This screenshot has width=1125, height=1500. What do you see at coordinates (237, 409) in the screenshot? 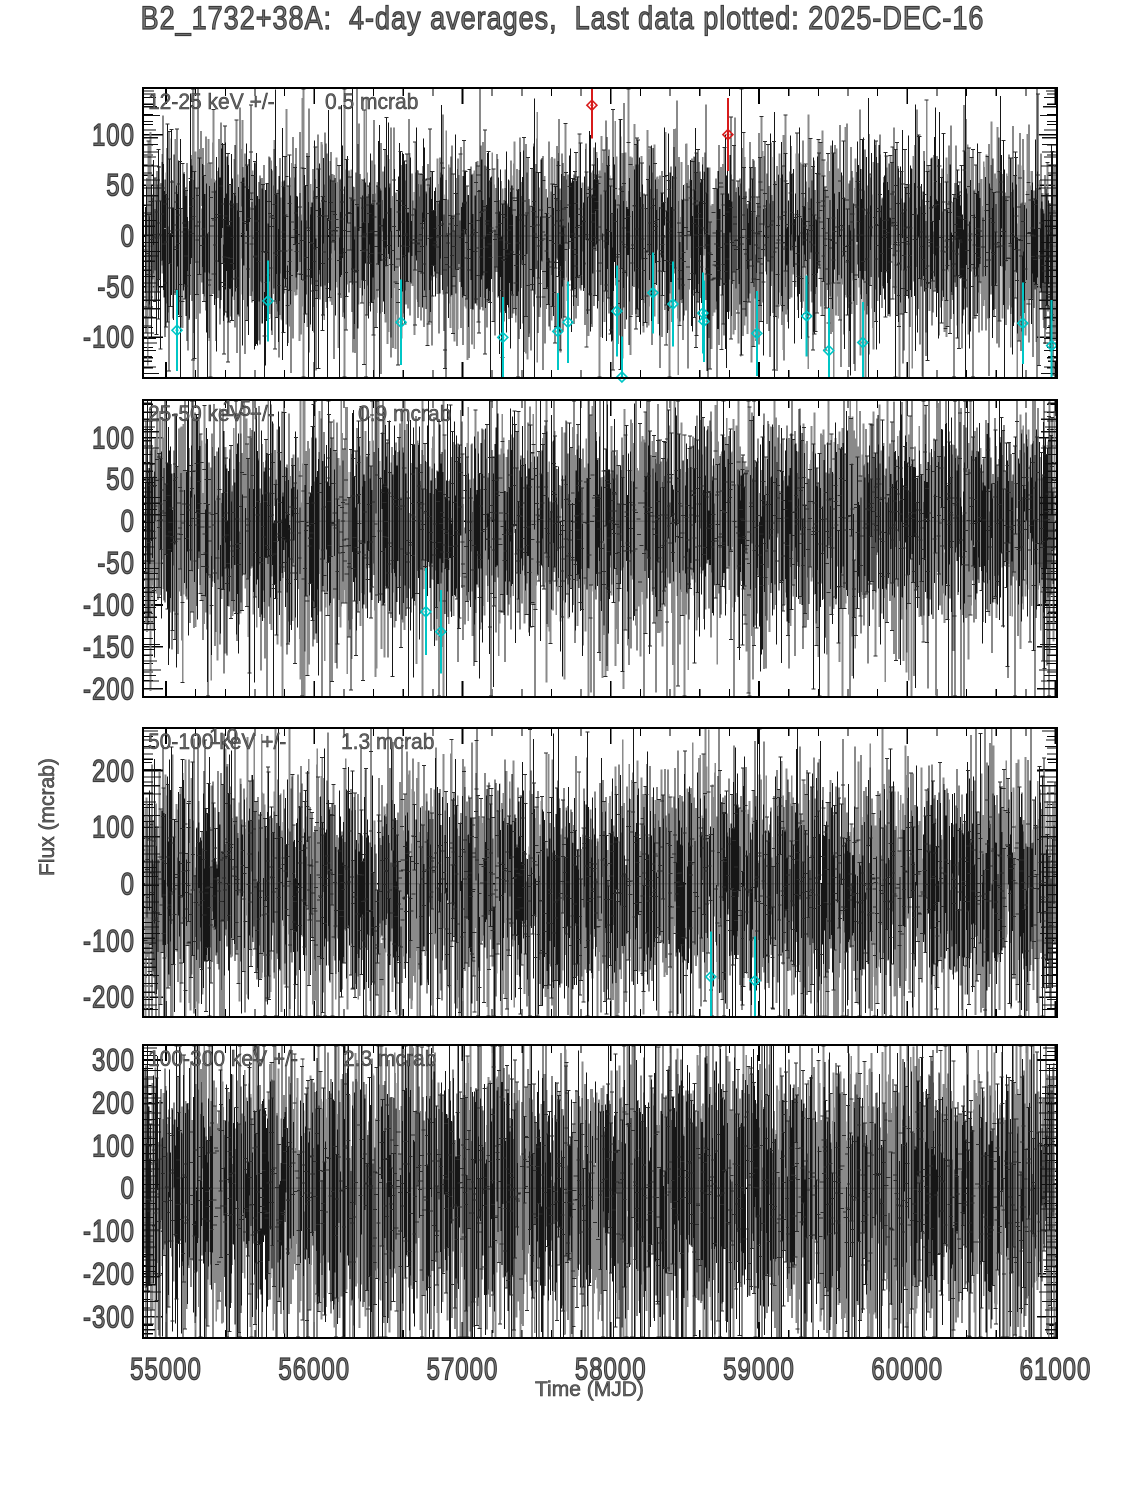
I see `panel-stray-label: 1.5` at bounding box center [237, 409].